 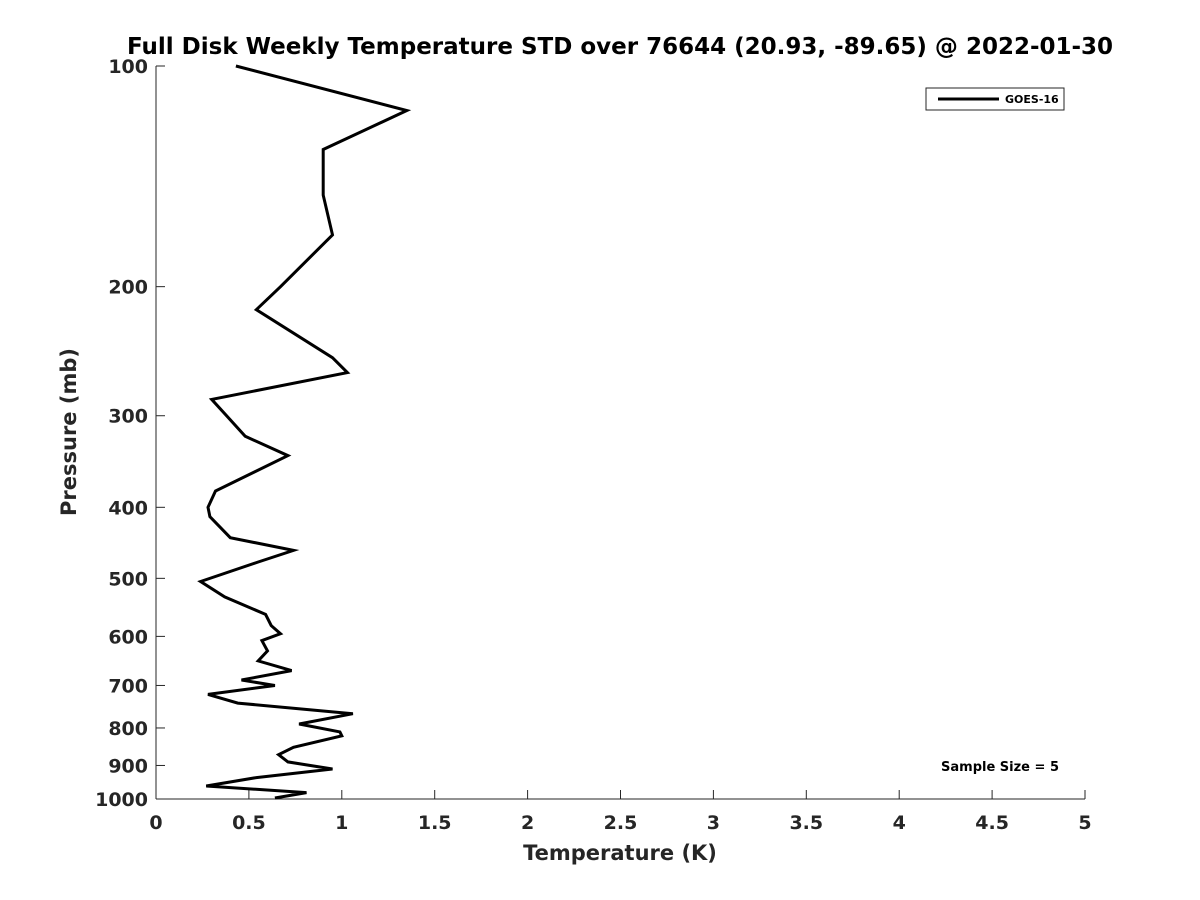 I want to click on x-tick-label: 2.5, so click(x=621, y=823).